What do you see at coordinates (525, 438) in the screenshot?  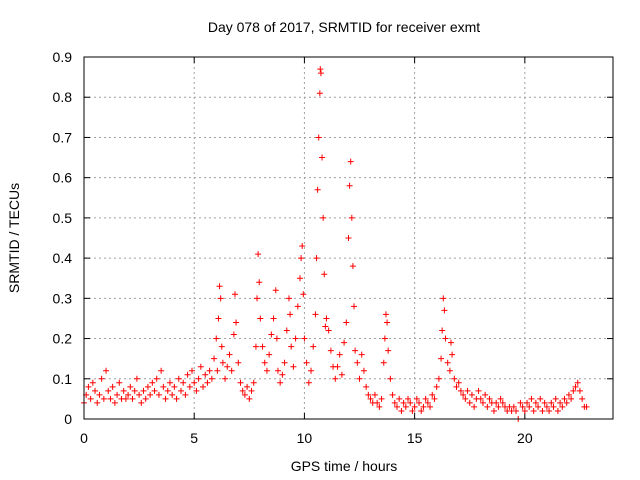 I see `x-tick-label: 20` at bounding box center [525, 438].